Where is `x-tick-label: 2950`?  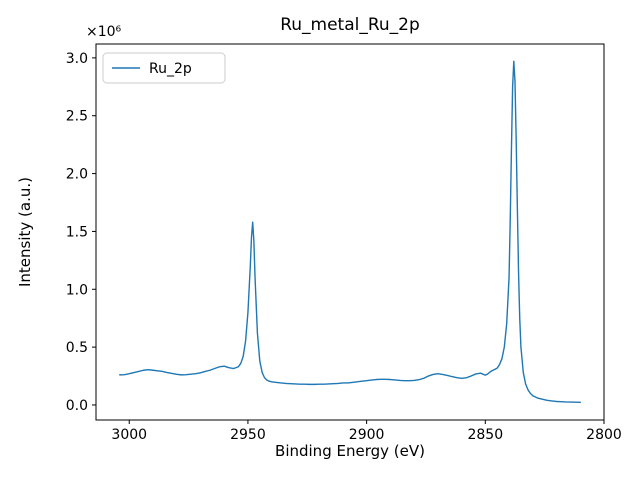
x-tick-label: 2950 is located at coordinates (248, 435).